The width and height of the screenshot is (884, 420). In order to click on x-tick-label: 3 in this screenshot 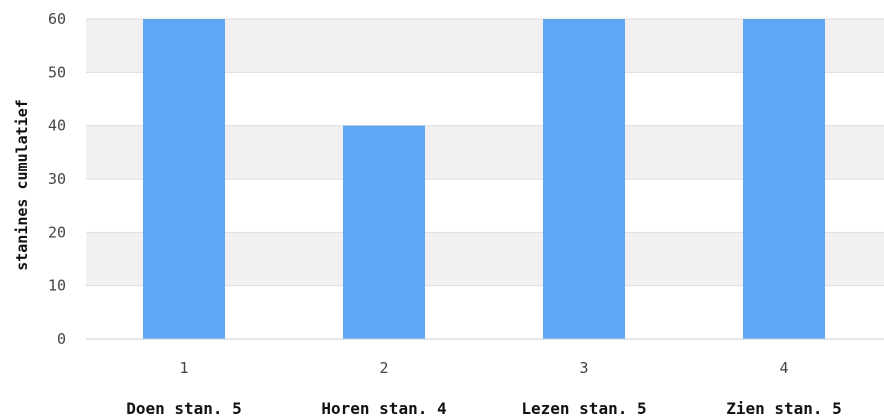, I will do `click(583, 368)`.